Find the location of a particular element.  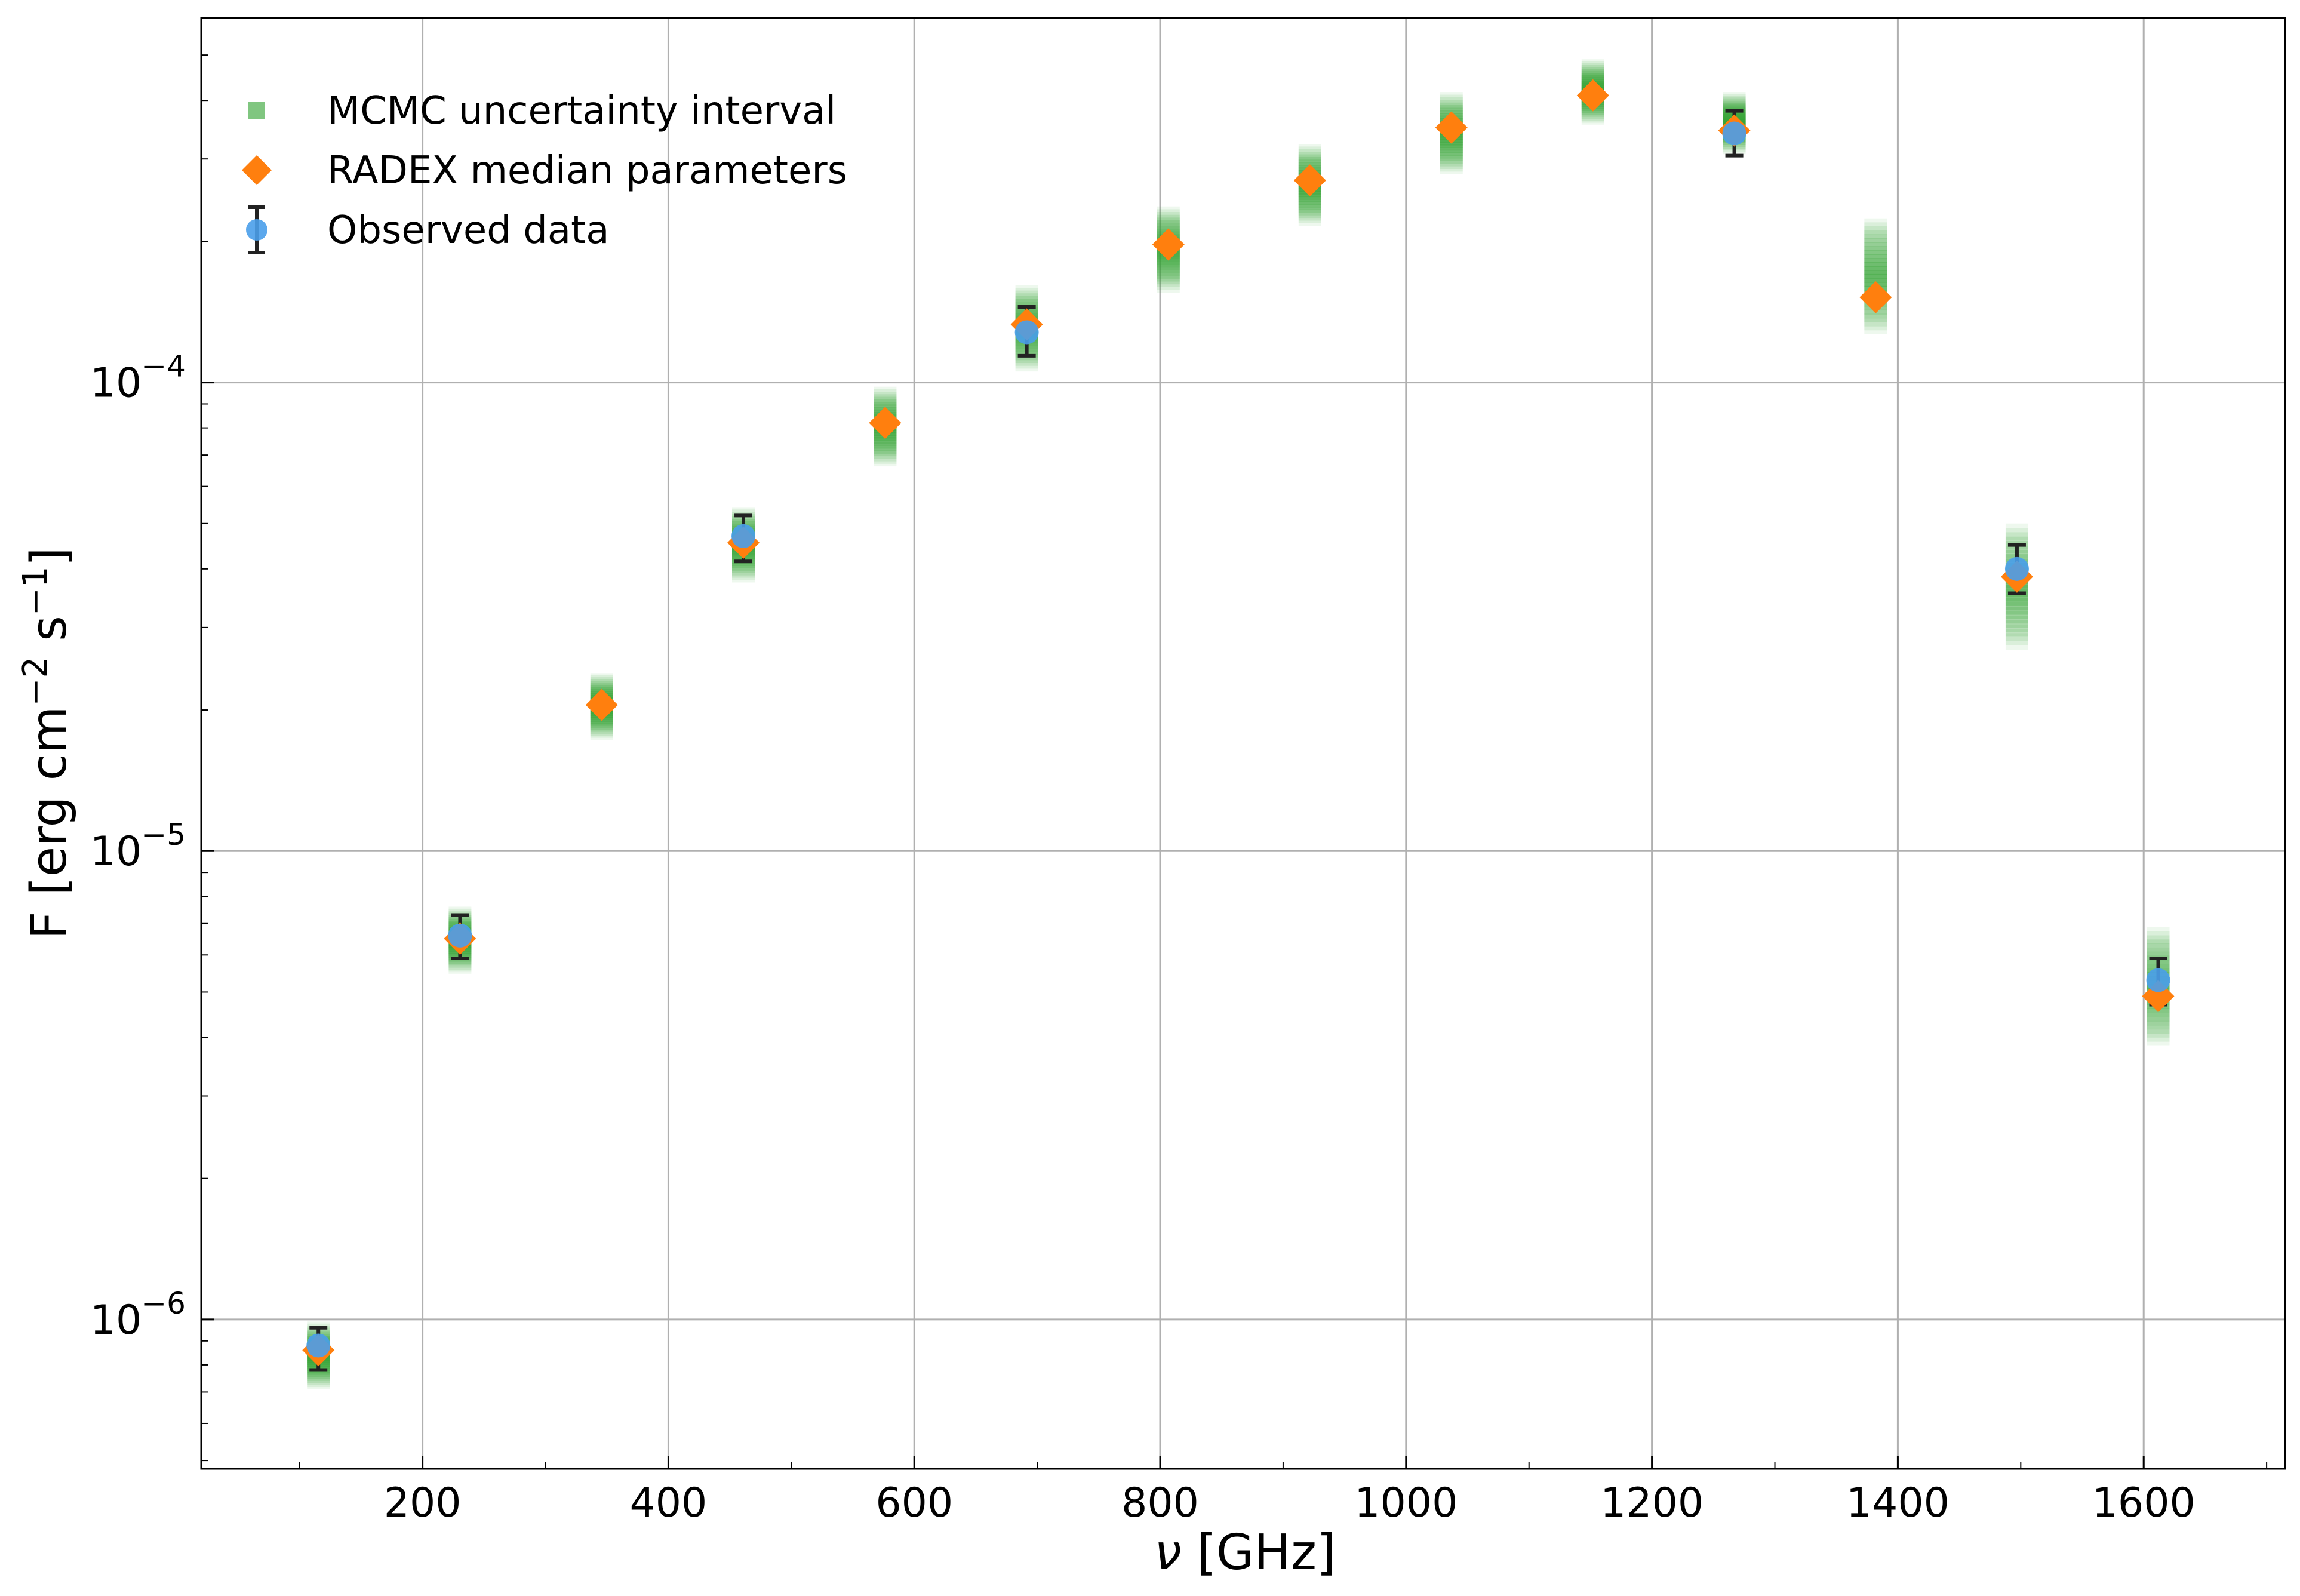

y-axis-label: F [erg cm−2 s−1] is located at coordinates (47, 744).